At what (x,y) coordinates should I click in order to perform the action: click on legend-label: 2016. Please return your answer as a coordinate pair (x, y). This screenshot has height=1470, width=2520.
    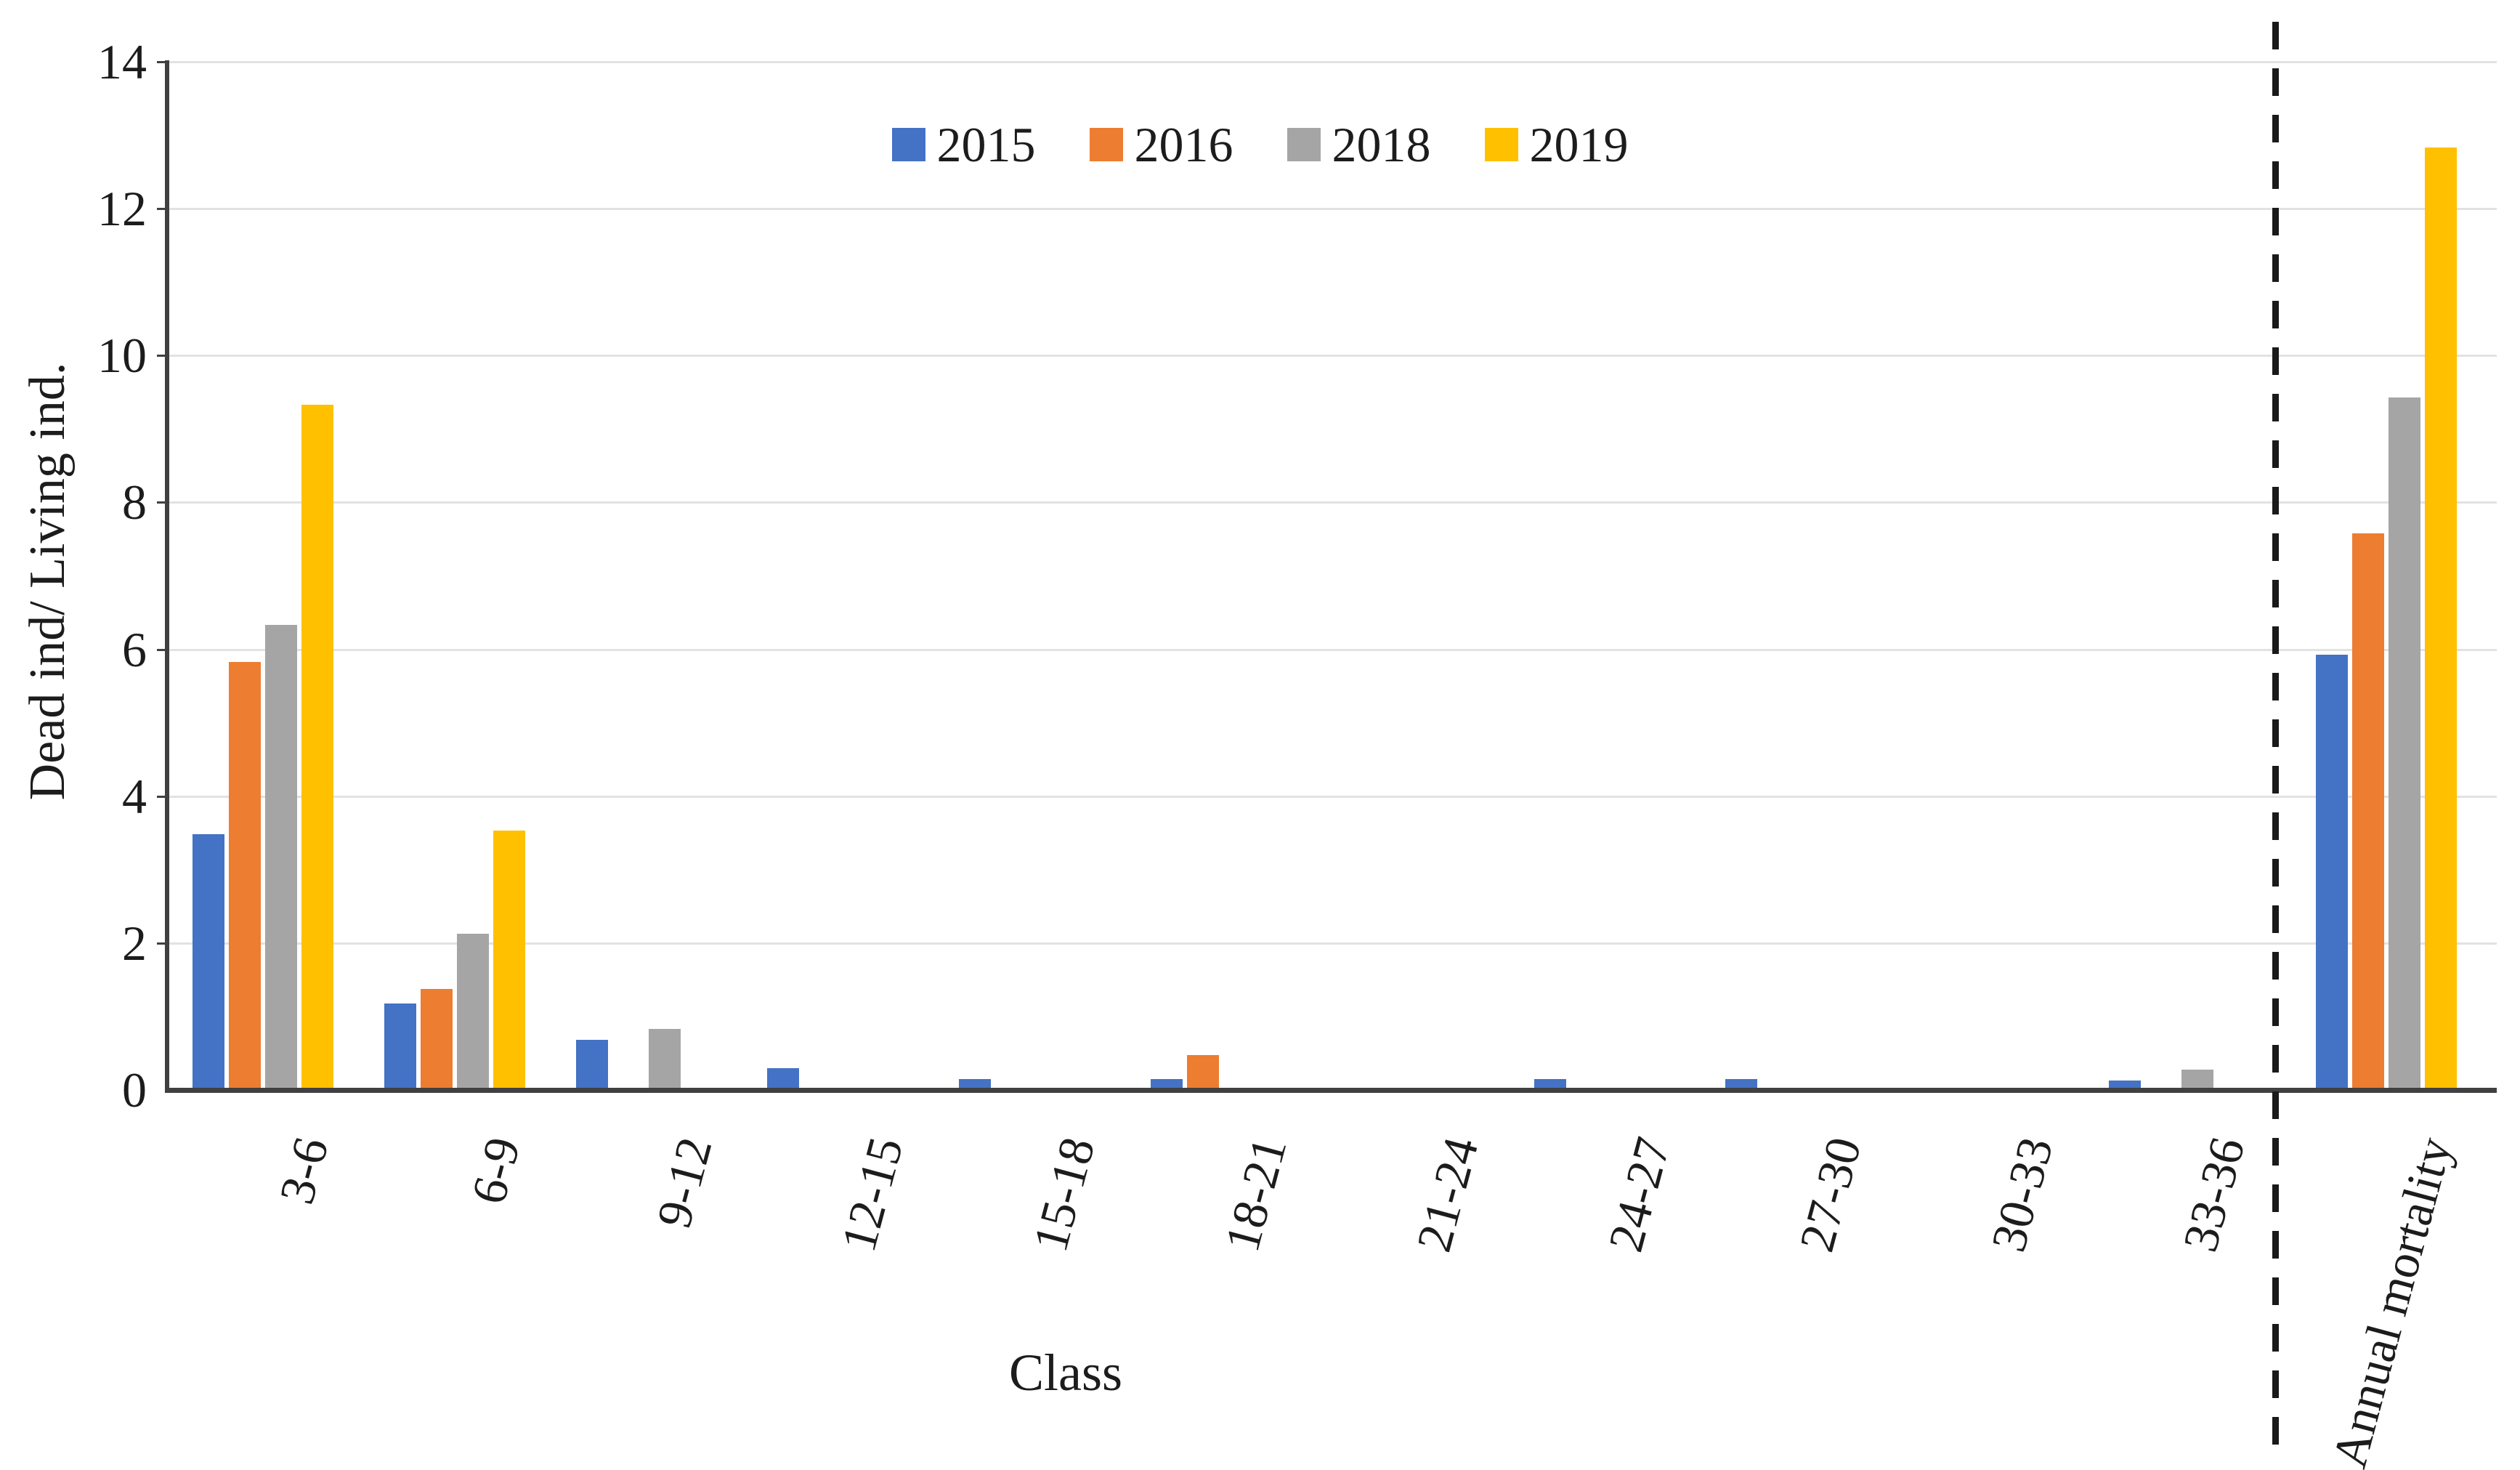
    Looking at the image, I should click on (1183, 144).